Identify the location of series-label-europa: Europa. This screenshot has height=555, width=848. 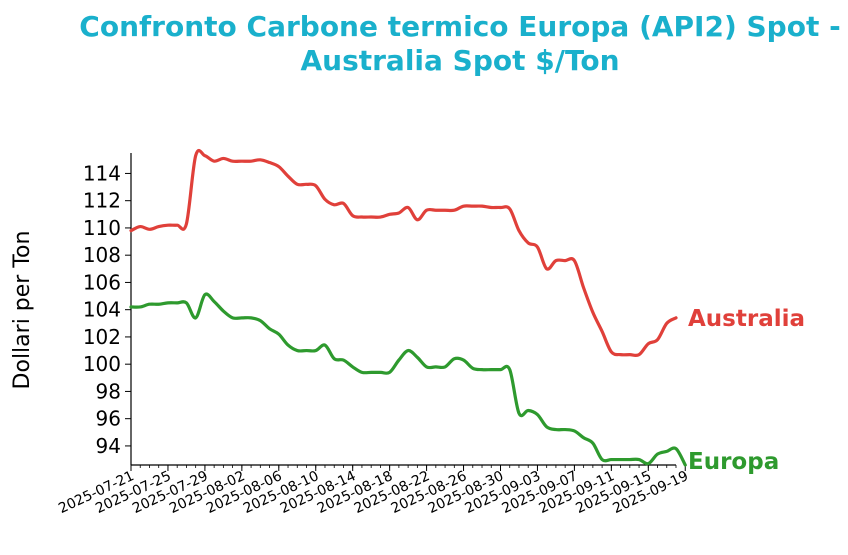
(733, 462).